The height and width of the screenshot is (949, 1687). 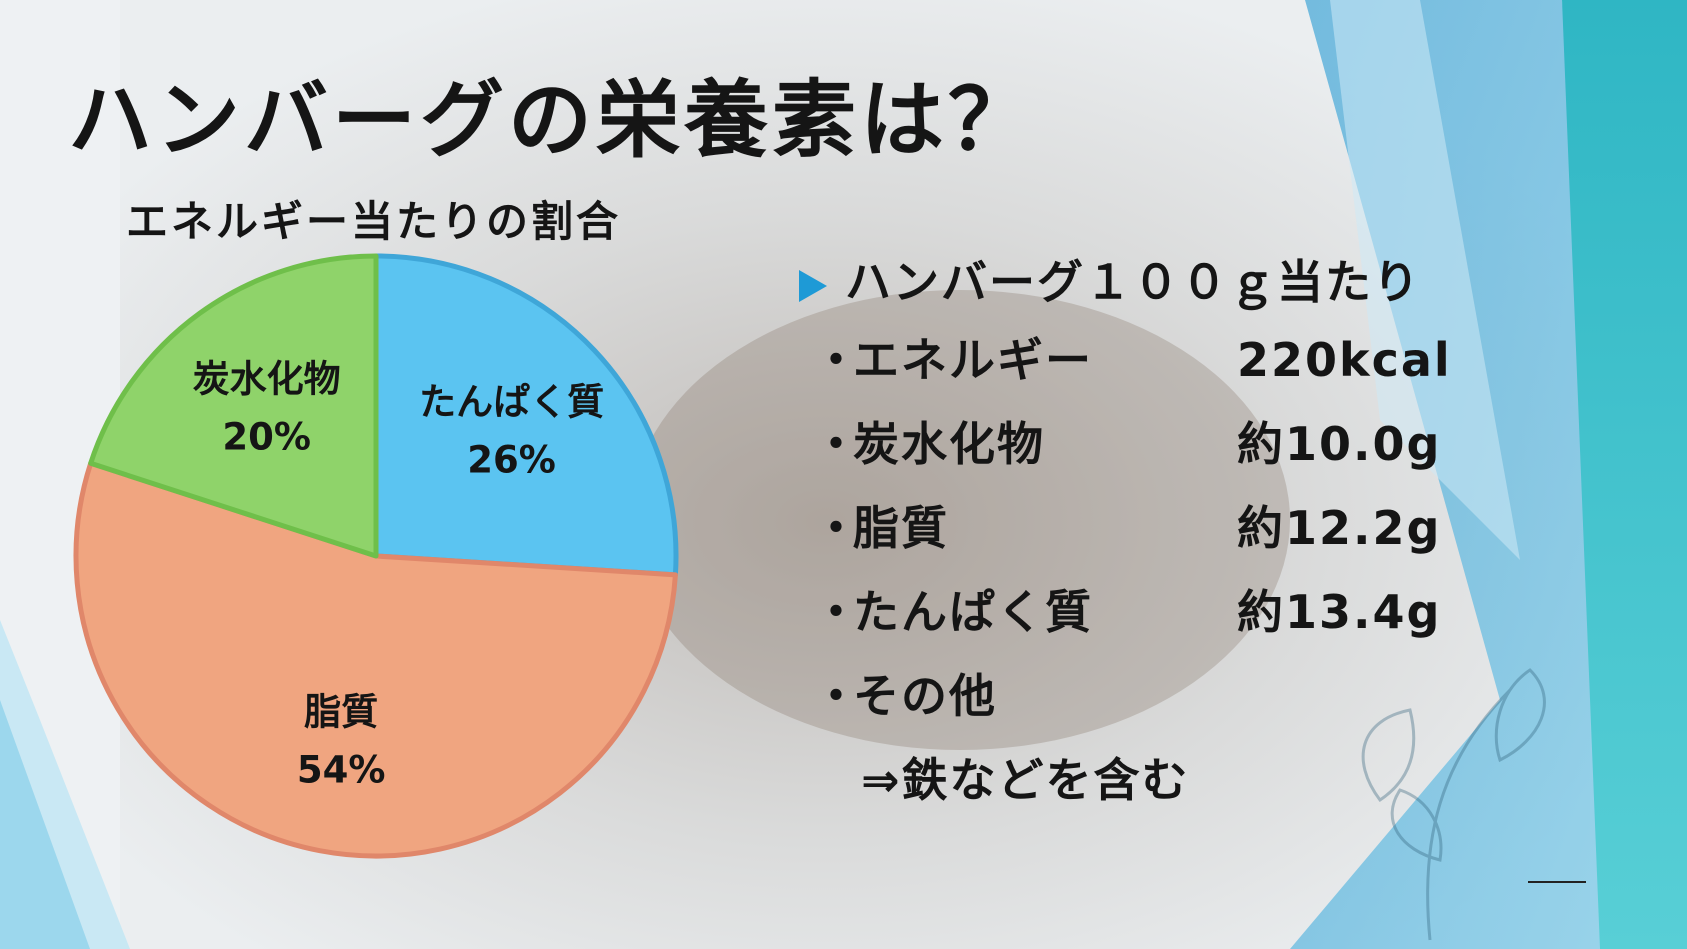 What do you see at coordinates (973, 360) in the screenshot?
I see `info-row-label: エネルギー` at bounding box center [973, 360].